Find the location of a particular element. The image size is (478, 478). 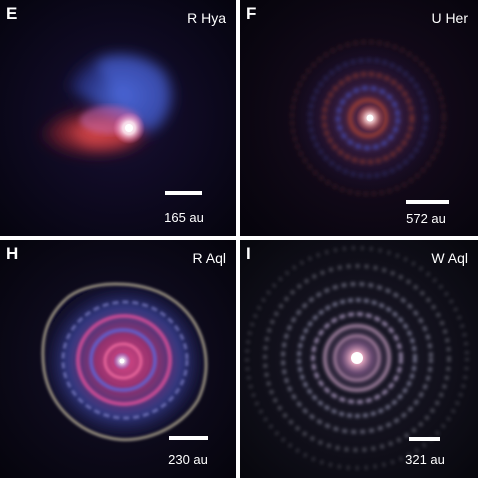

panel-i-star-name: W Aql is located at coordinates (449, 258).